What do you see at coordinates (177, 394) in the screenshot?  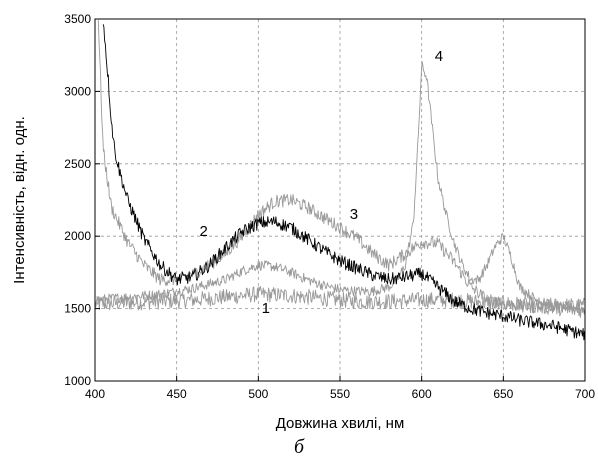 I see `x-tick-label-1: 450` at bounding box center [177, 394].